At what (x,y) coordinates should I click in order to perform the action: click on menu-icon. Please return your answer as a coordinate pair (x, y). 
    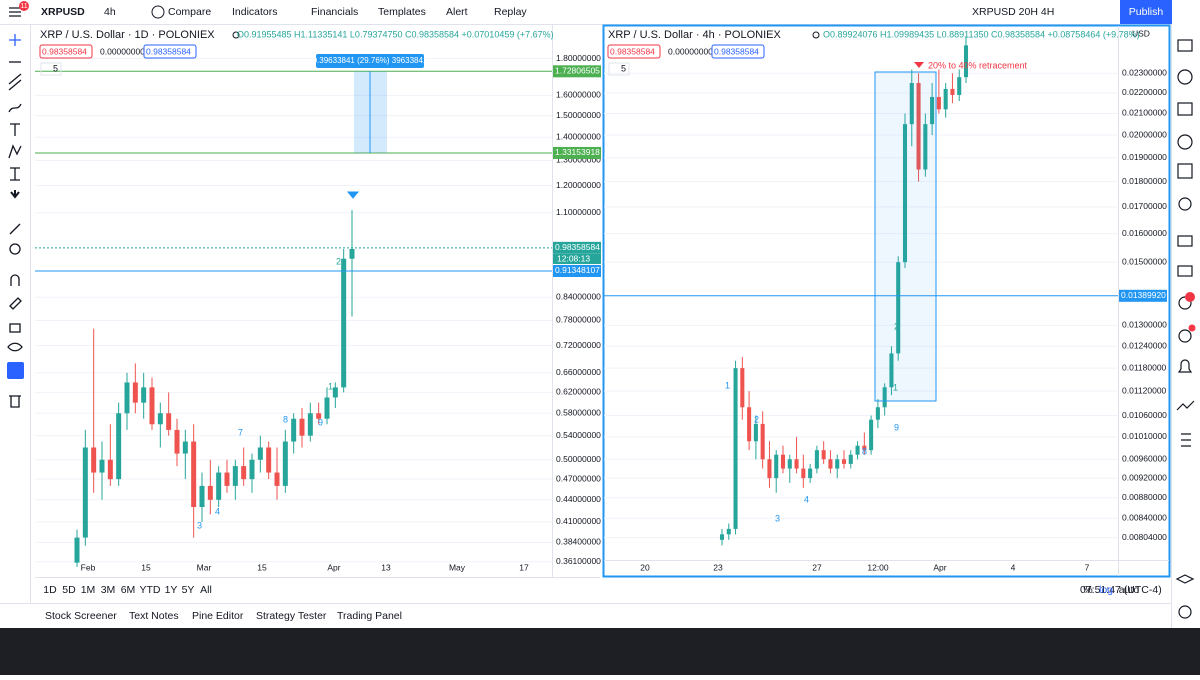
    Looking at the image, I should click on (15, 12).